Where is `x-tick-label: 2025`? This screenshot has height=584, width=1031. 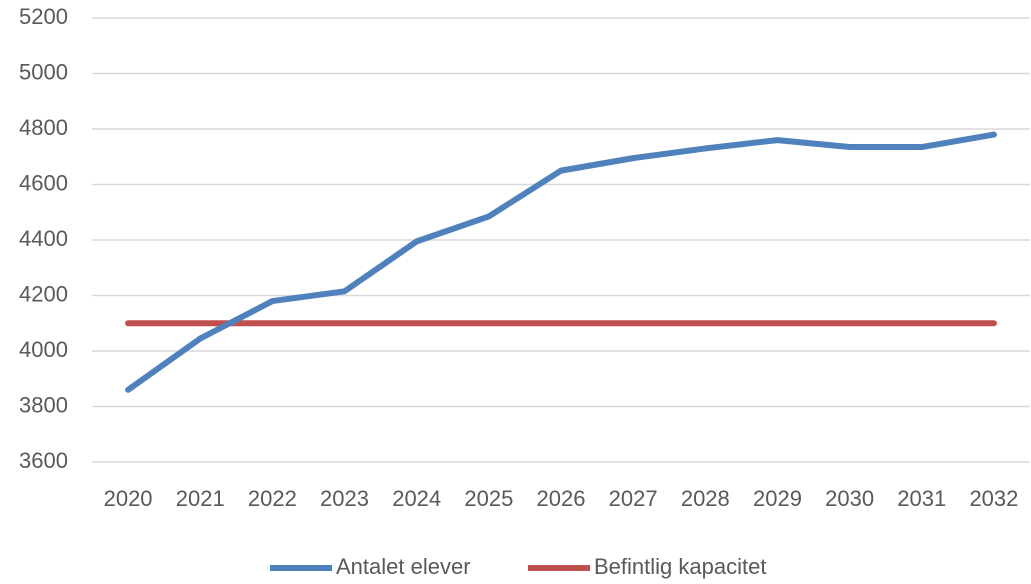 x-tick-label: 2025 is located at coordinates (488, 498).